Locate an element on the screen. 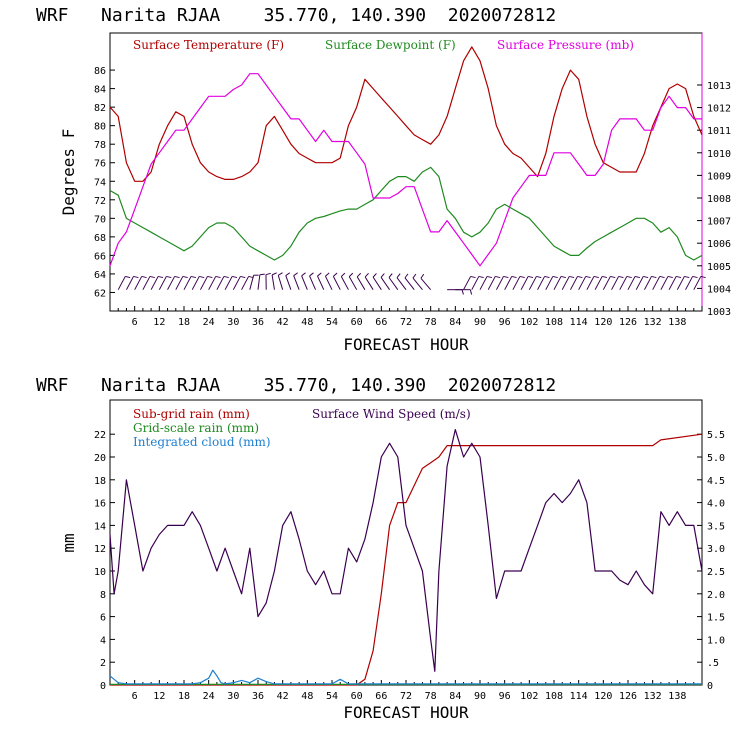 This screenshot has height=740, width=740. y2-tick-label: 1003 is located at coordinates (719, 312).